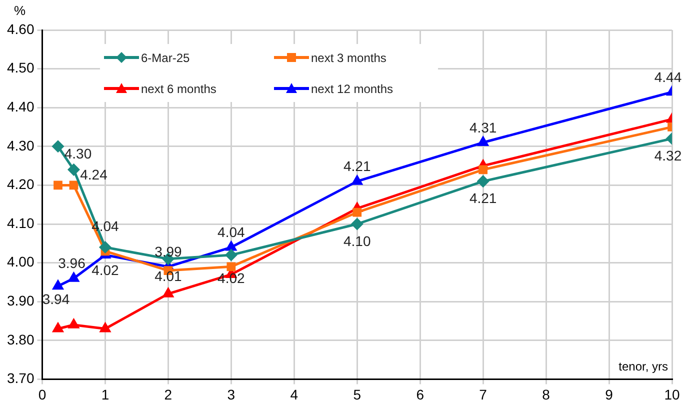 The image size is (696, 411). What do you see at coordinates (20, 68) in the screenshot?
I see `y-tick-label: 4.50` at bounding box center [20, 68].